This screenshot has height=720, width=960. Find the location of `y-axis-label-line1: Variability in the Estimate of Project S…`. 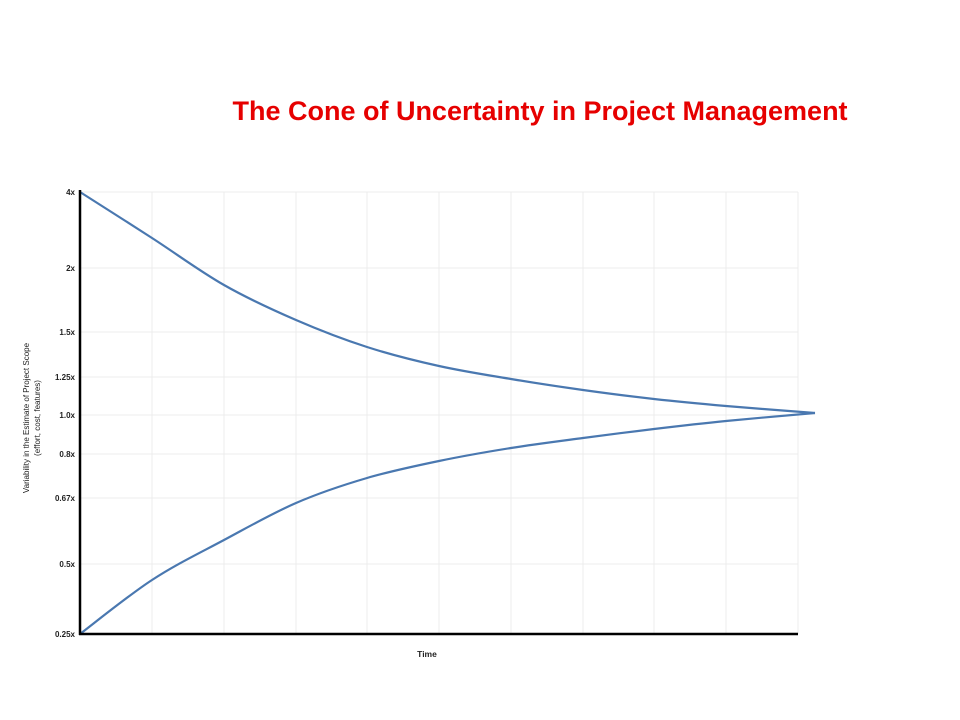

y-axis-label-line1: Variability in the Estimate of Project S… is located at coordinates (26, 417).